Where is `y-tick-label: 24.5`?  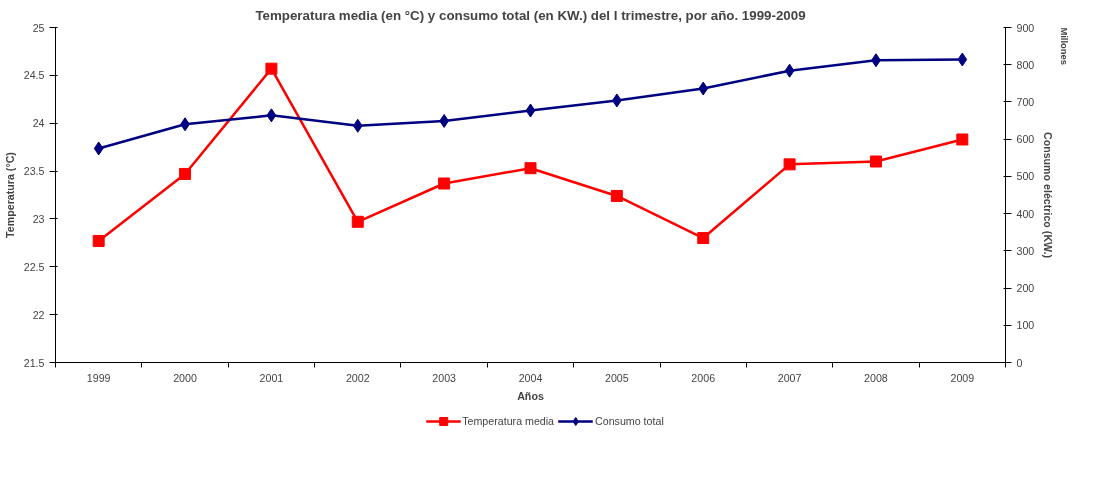
y-tick-label: 24.5 is located at coordinates (34, 75).